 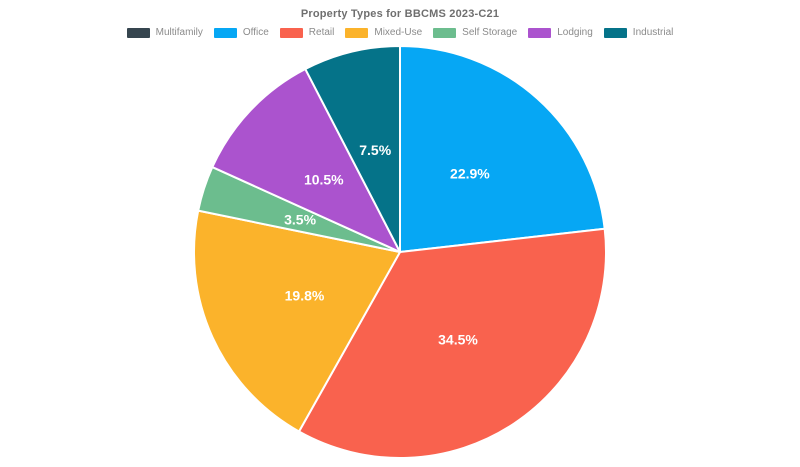 I want to click on legend-item-lodging: Lodging, so click(x=560, y=32).